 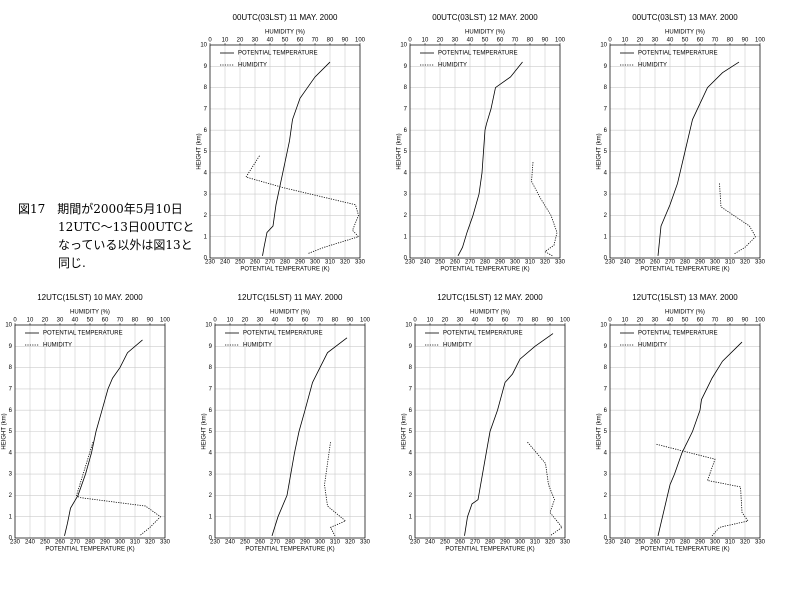 I want to click on x-tick-label: 250, so click(x=445, y=543).